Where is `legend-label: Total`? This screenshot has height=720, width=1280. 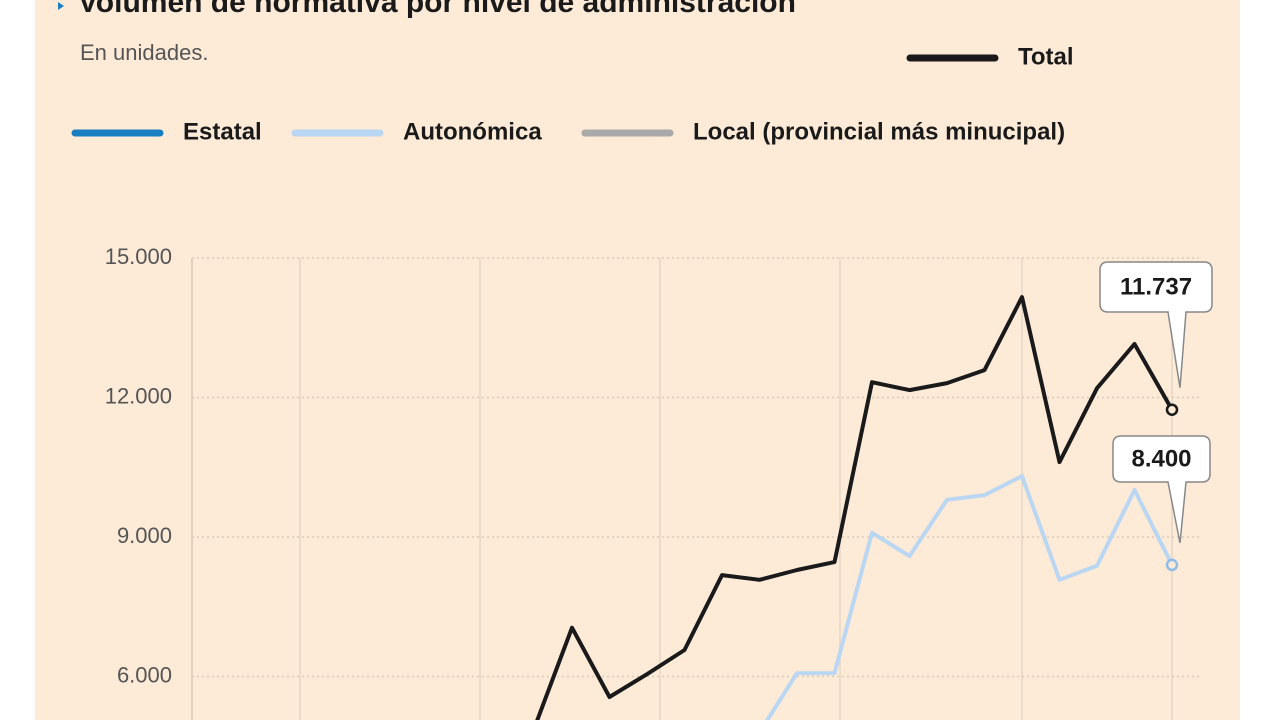
legend-label: Total is located at coordinates (1046, 56).